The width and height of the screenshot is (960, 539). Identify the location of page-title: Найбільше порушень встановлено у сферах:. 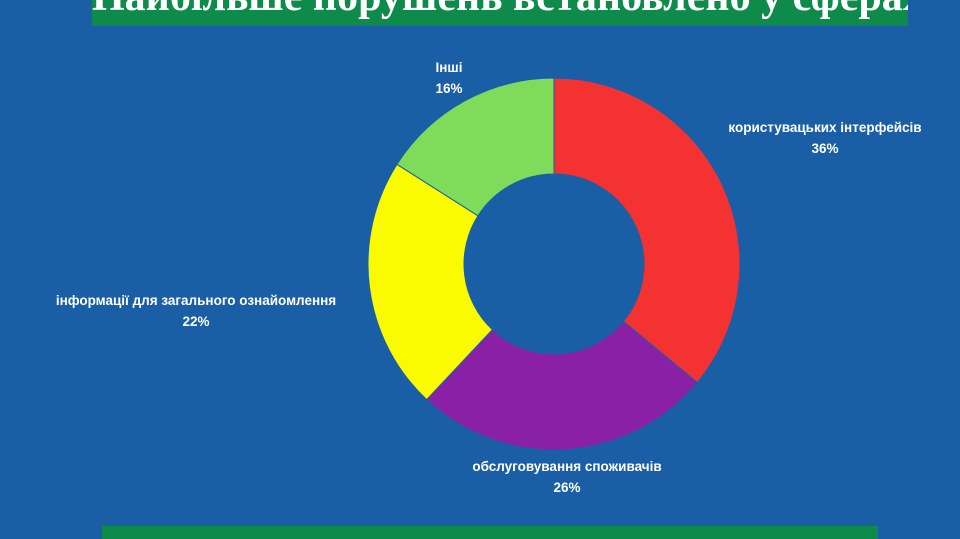
(500, 10).